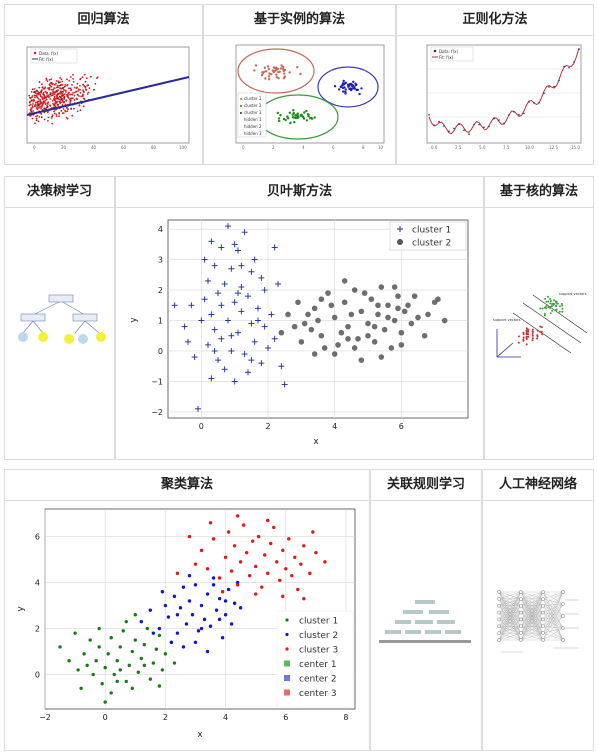  I want to click on panel-association: 关联规则学习, so click(426, 610).